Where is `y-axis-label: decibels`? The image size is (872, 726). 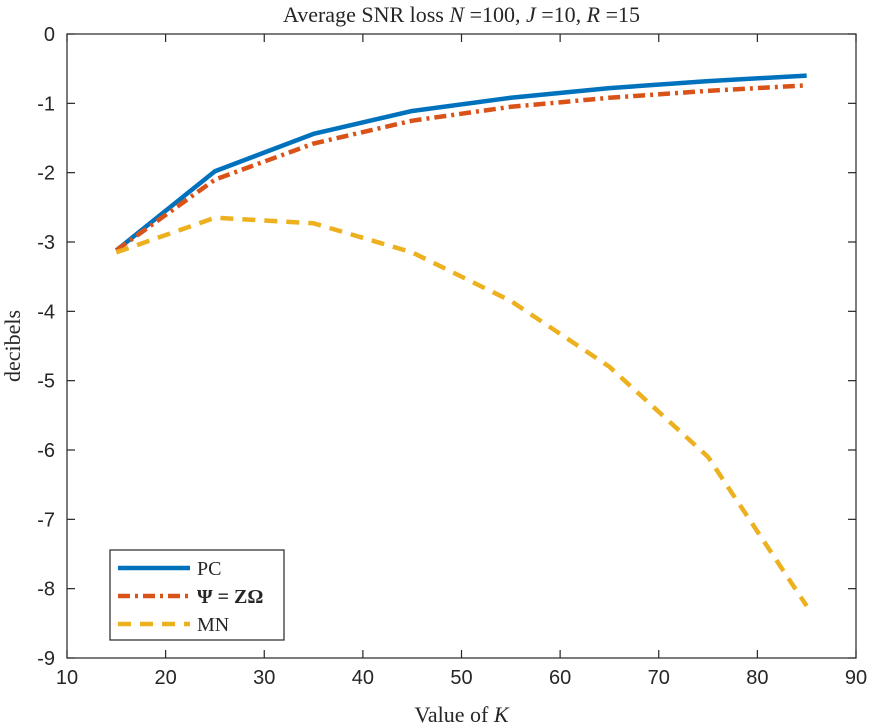
y-axis-label: decibels is located at coordinates (12, 346).